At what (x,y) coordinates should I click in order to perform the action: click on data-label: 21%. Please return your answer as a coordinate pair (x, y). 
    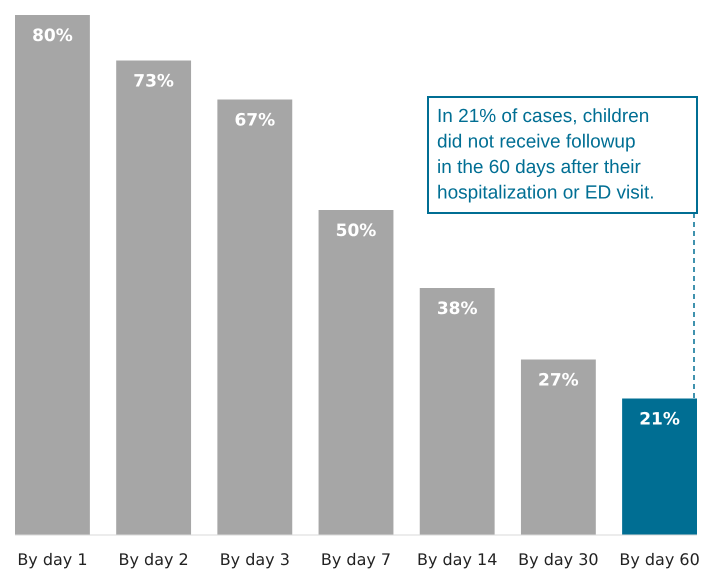
    Looking at the image, I should click on (659, 420).